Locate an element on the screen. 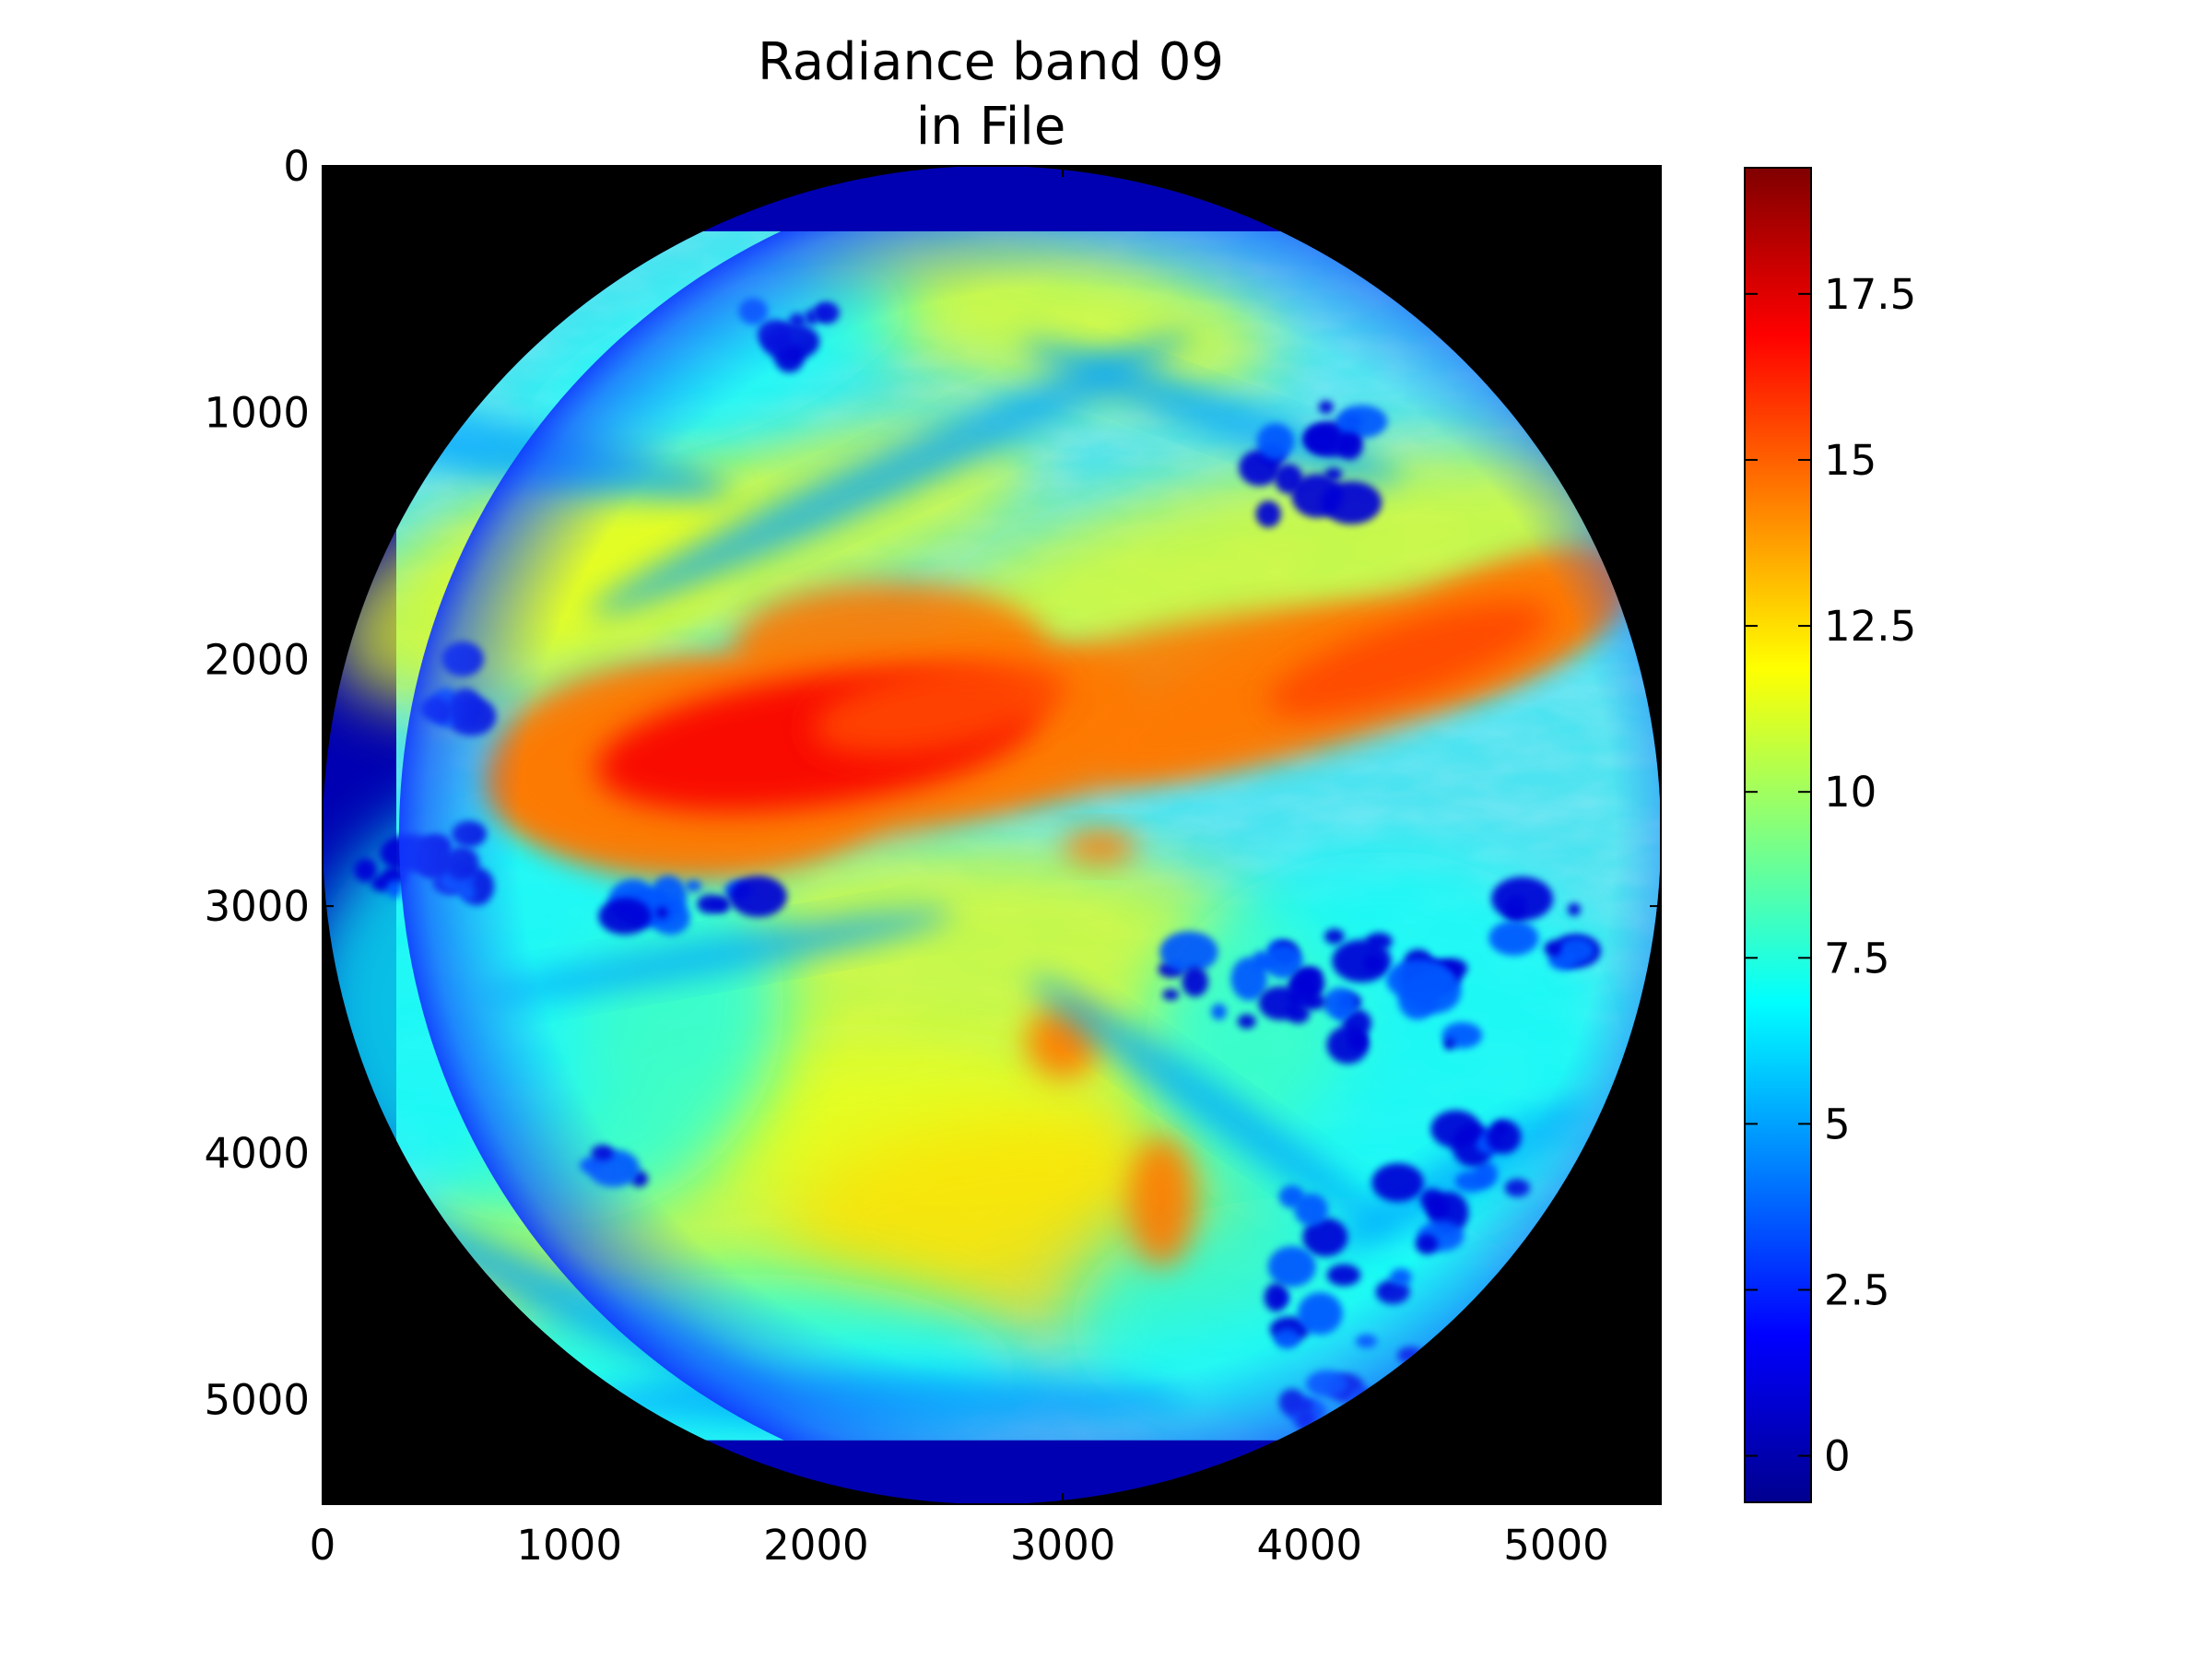  x-tick-label: 4000 is located at coordinates (1310, 1545).